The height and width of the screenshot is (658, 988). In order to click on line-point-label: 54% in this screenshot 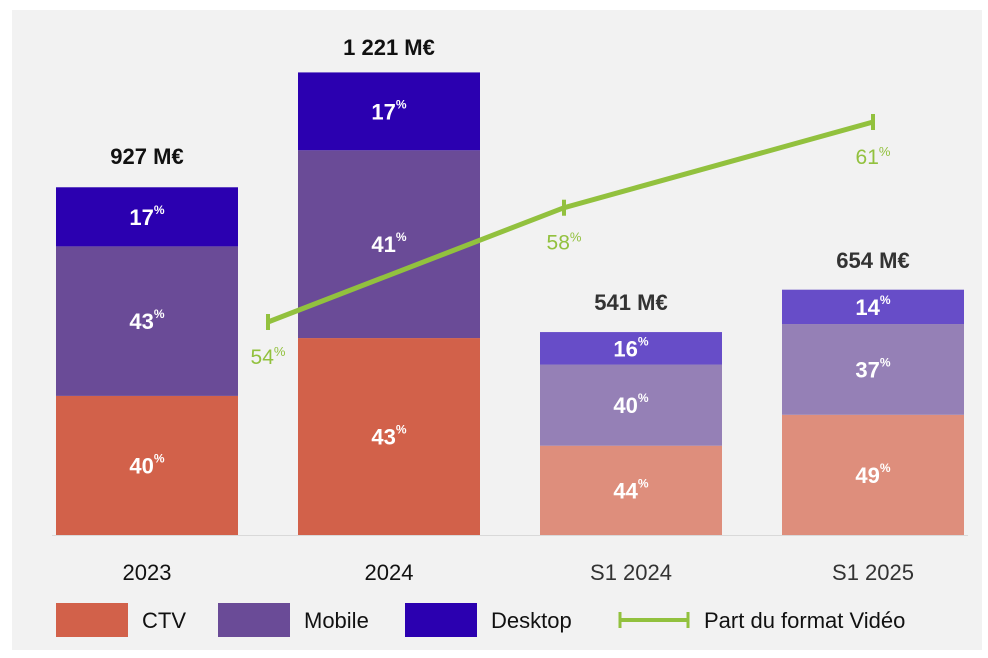, I will do `click(268, 356)`.